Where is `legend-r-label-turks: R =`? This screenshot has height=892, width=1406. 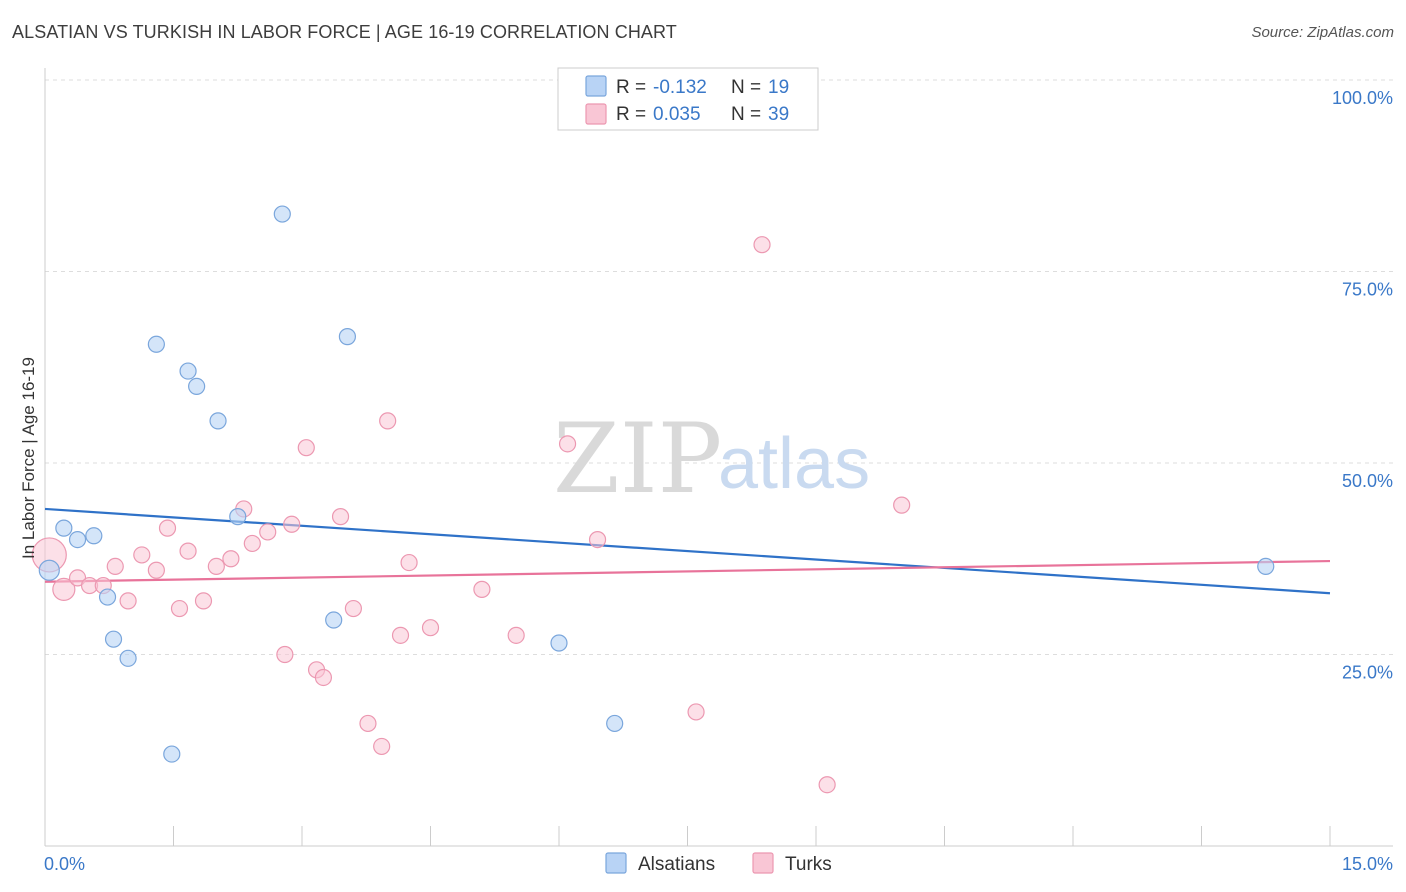 legend-r-label-turks: R = is located at coordinates (631, 114).